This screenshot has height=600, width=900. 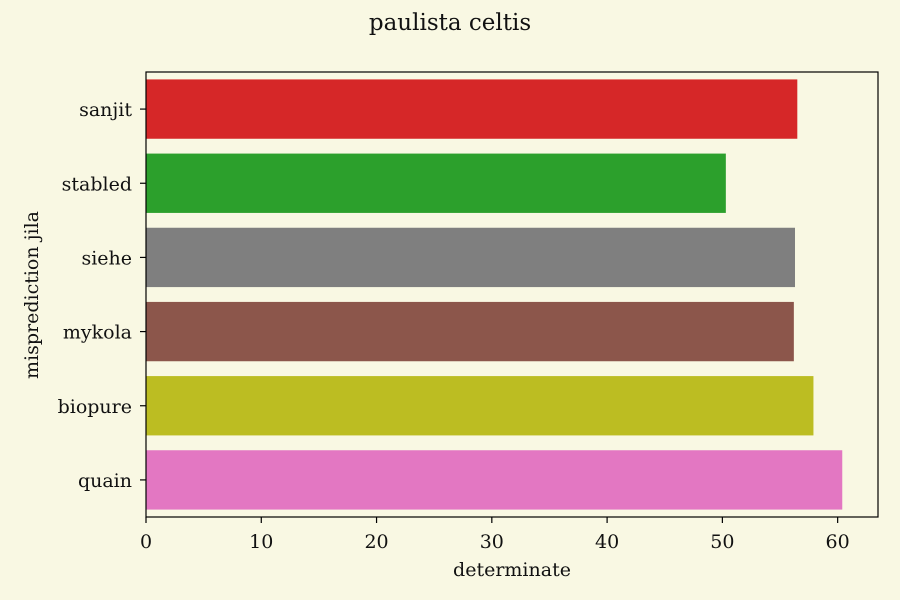 I want to click on y-tick-label: biopure, so click(x=95, y=407).